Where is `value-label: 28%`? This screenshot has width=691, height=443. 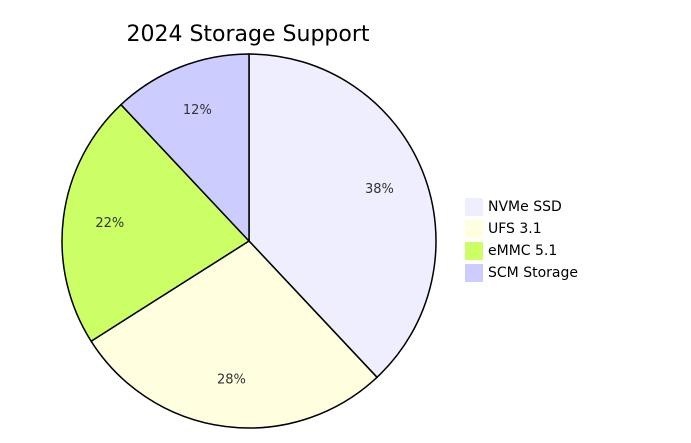 value-label: 28% is located at coordinates (231, 380).